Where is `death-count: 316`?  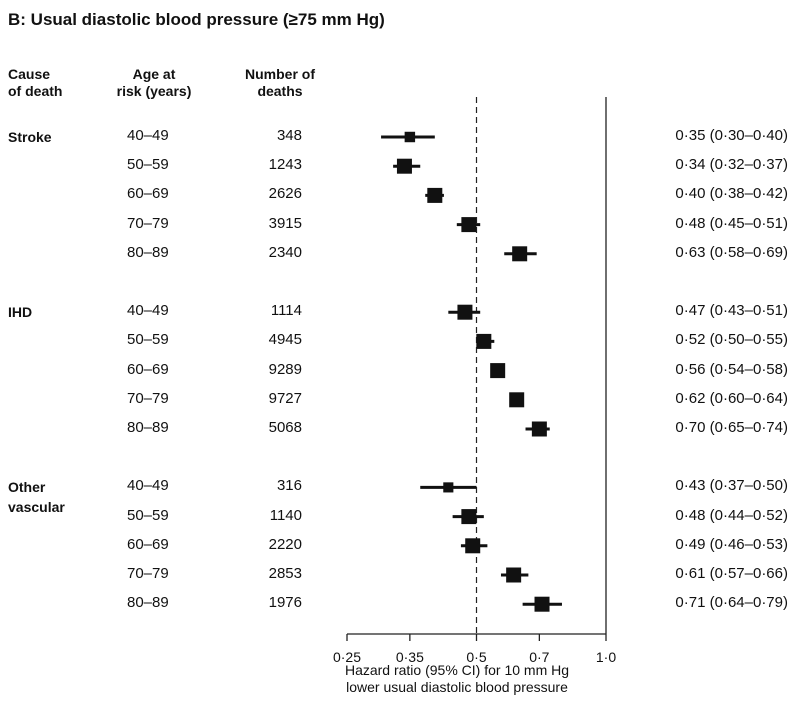 death-count: 316 is located at coordinates (289, 486).